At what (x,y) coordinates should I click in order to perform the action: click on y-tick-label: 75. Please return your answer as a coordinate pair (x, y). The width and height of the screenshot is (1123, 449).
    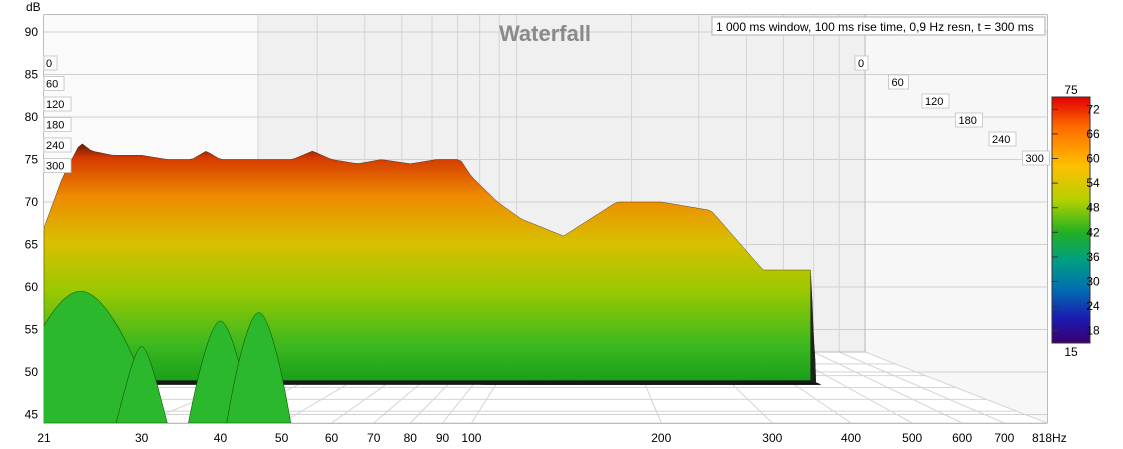
    Looking at the image, I should click on (32, 160).